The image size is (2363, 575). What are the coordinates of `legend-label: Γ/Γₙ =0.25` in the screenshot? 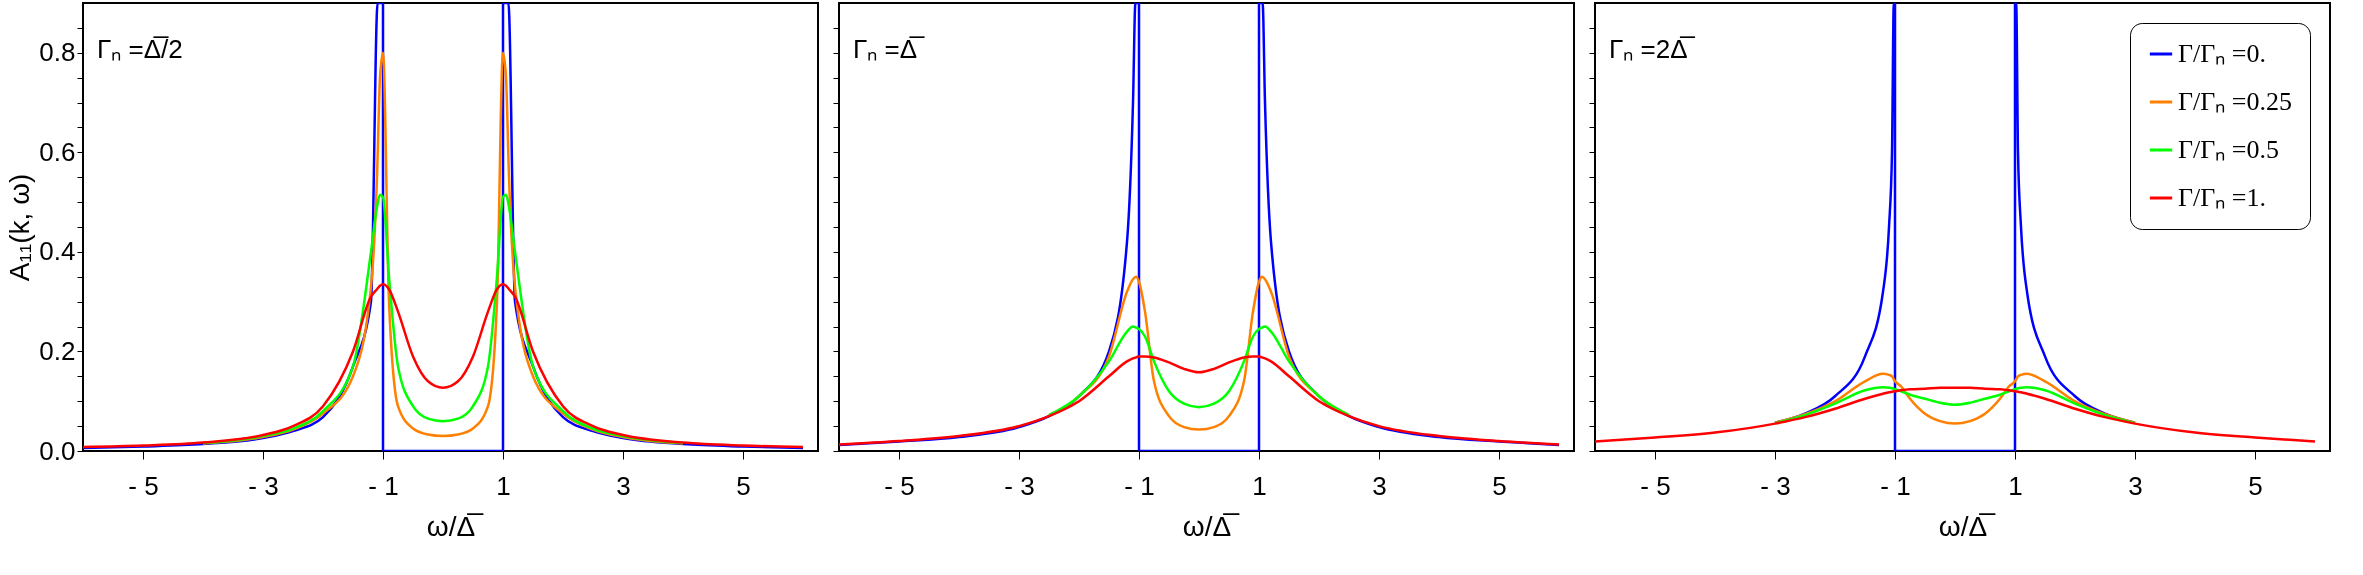 It's located at (2235, 101).